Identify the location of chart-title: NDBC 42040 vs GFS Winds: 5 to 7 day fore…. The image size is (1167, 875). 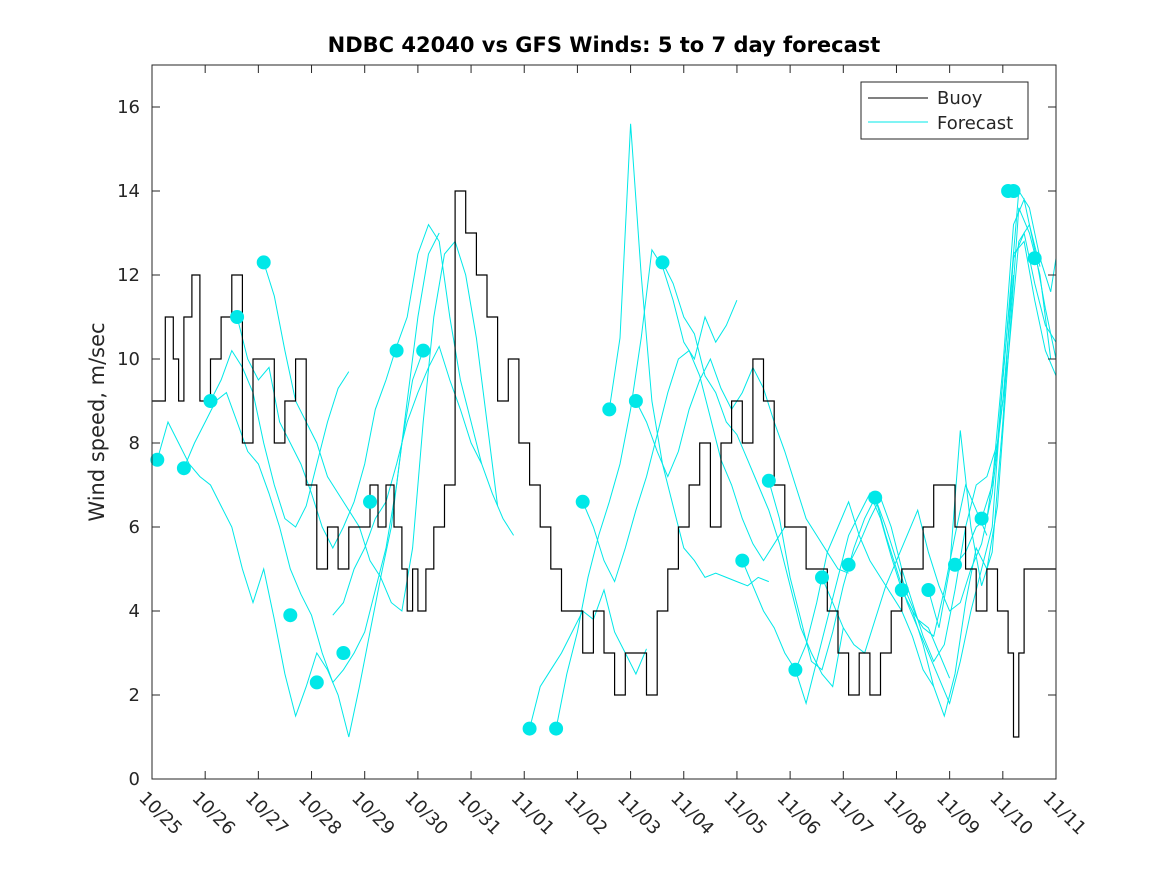
(604, 45).